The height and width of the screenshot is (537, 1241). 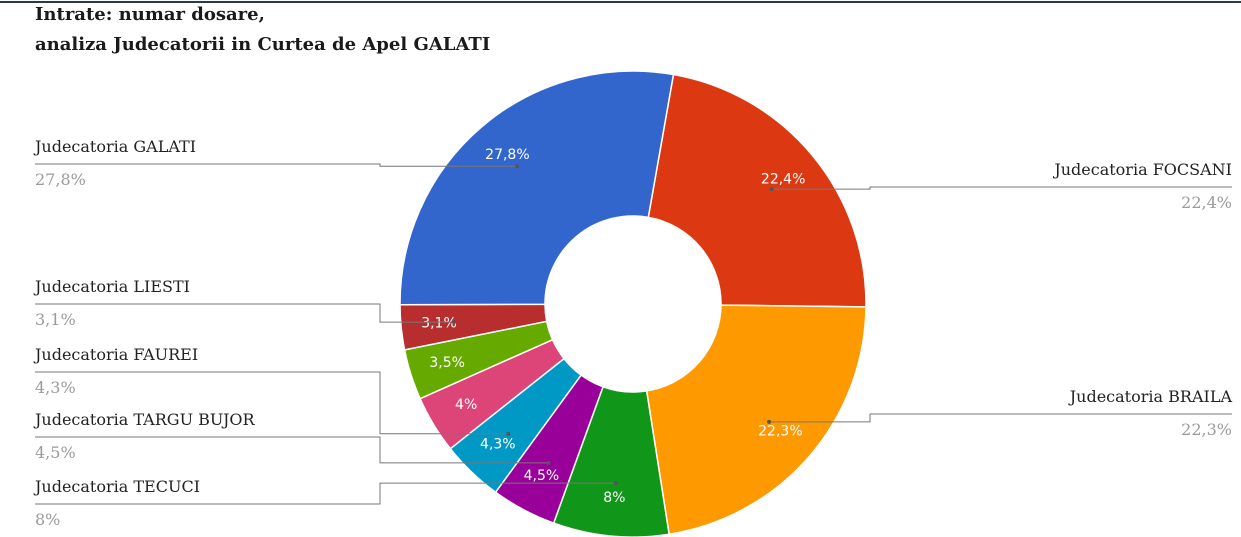 What do you see at coordinates (439, 324) in the screenshot?
I see `slice-label: 3,1%` at bounding box center [439, 324].